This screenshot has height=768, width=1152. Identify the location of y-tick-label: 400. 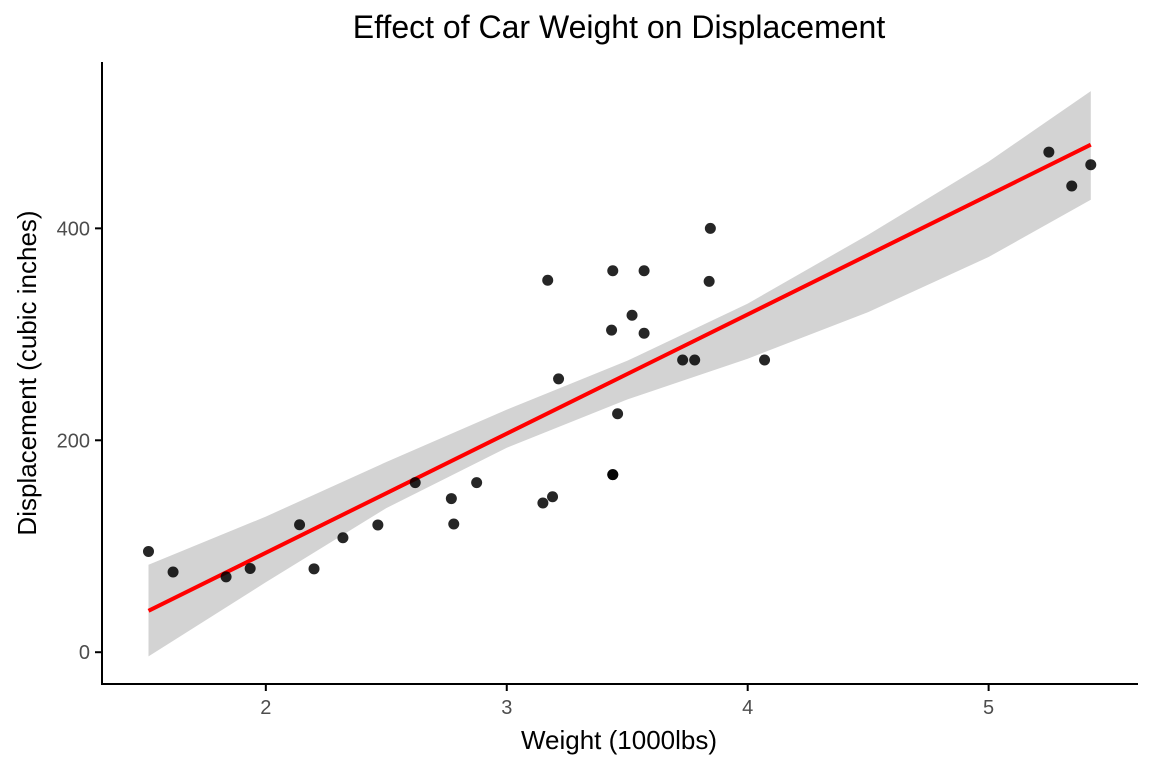
(73, 229).